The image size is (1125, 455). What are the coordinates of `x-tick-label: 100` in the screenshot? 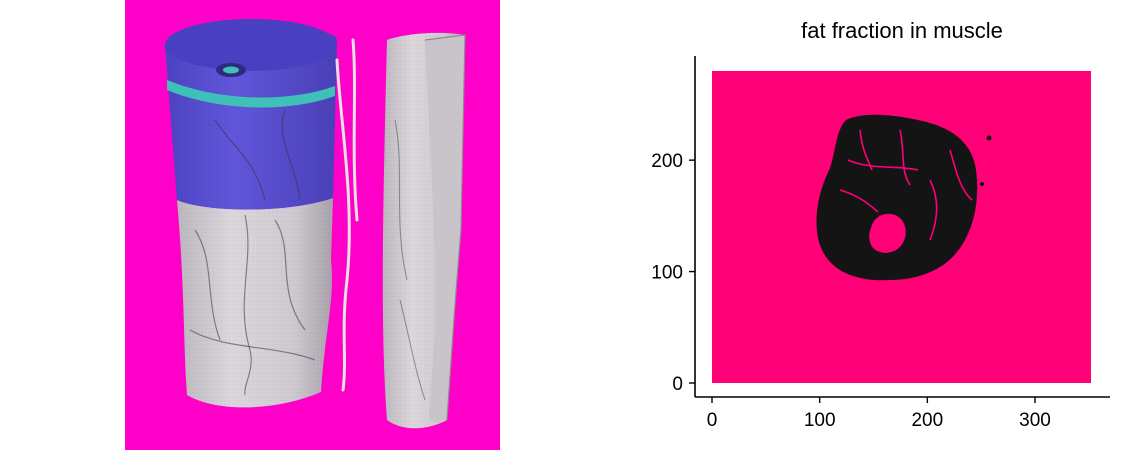 It's located at (820, 420).